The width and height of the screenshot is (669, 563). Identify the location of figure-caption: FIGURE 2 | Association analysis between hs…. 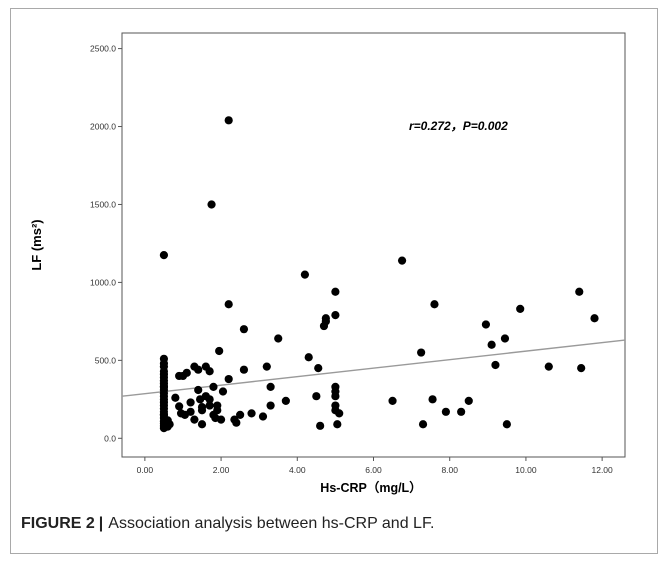
(331, 524).